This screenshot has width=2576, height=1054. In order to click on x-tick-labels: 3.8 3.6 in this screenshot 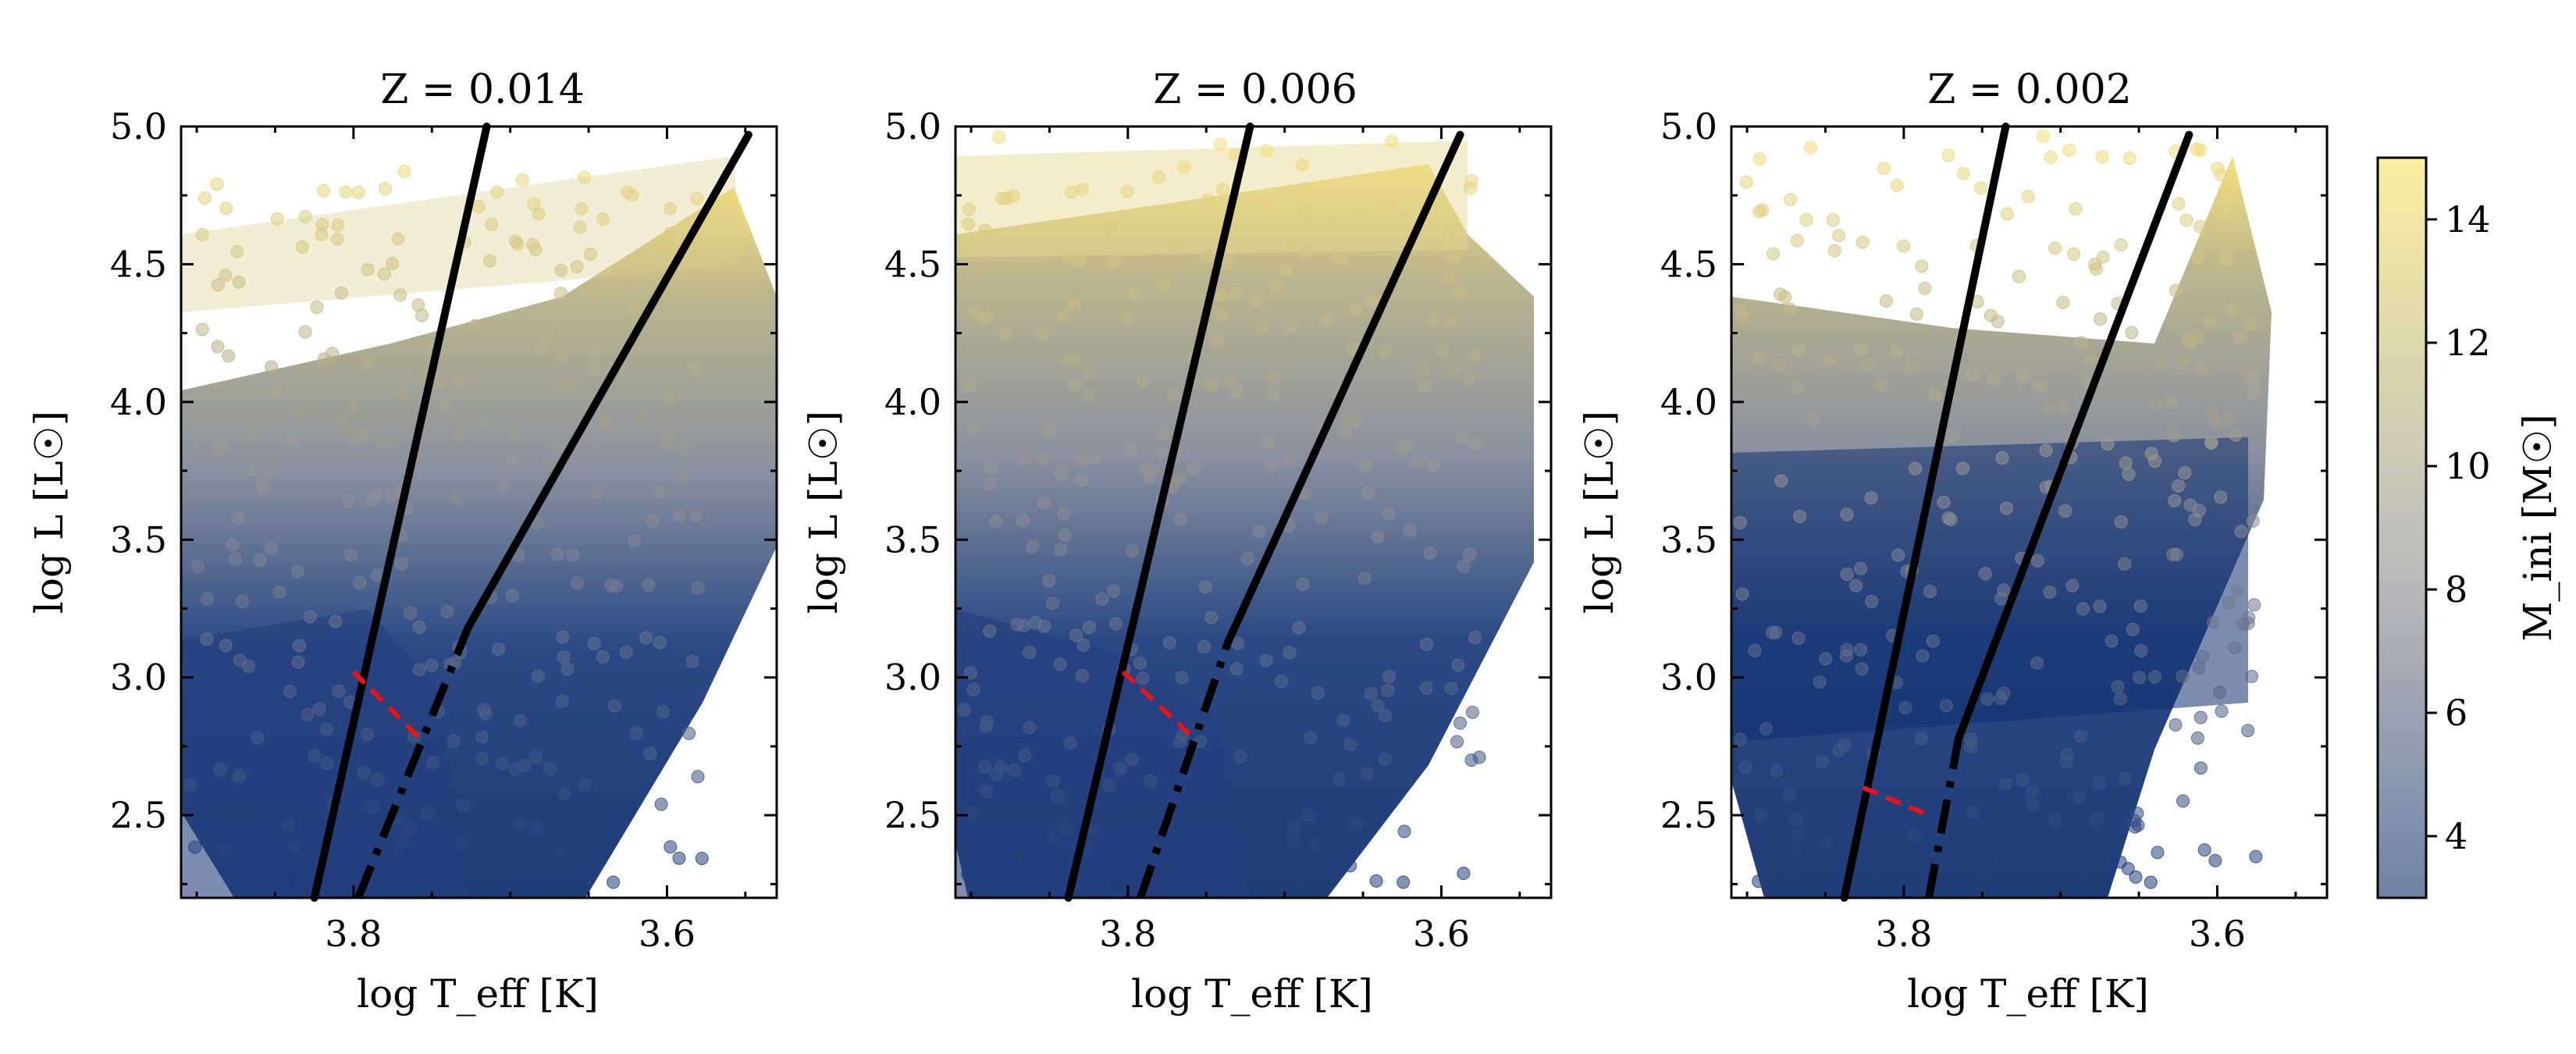, I will do `click(1284, 934)`.